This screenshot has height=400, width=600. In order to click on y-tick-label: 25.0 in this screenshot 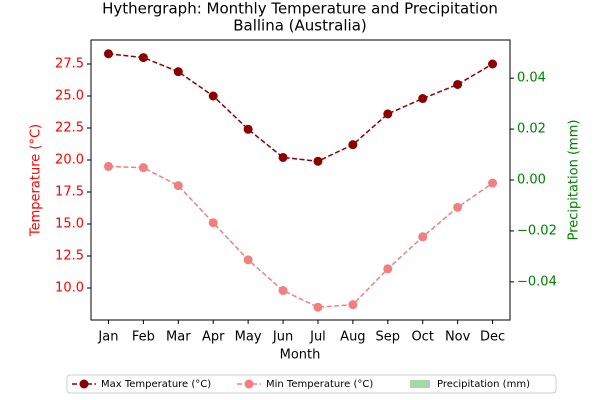, I will do `click(69, 96)`.